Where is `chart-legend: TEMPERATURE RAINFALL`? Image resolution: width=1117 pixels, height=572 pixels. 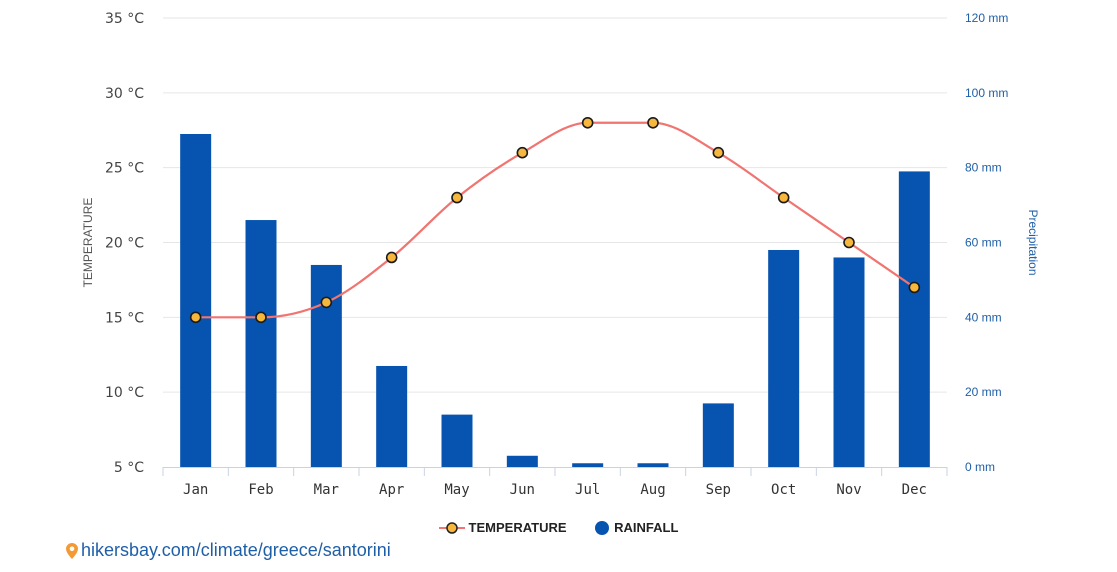 chart-legend: TEMPERATURE RAINFALL is located at coordinates (558, 529).